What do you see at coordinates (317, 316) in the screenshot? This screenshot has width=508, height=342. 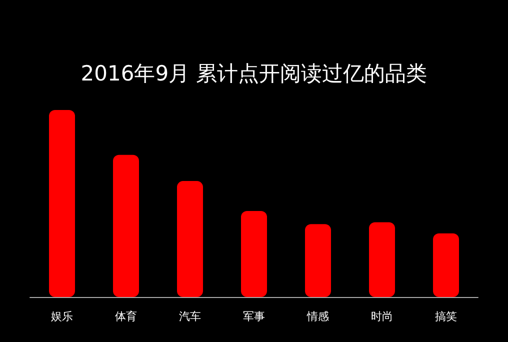 I see `x-tick-label: 情感` at bounding box center [317, 316].